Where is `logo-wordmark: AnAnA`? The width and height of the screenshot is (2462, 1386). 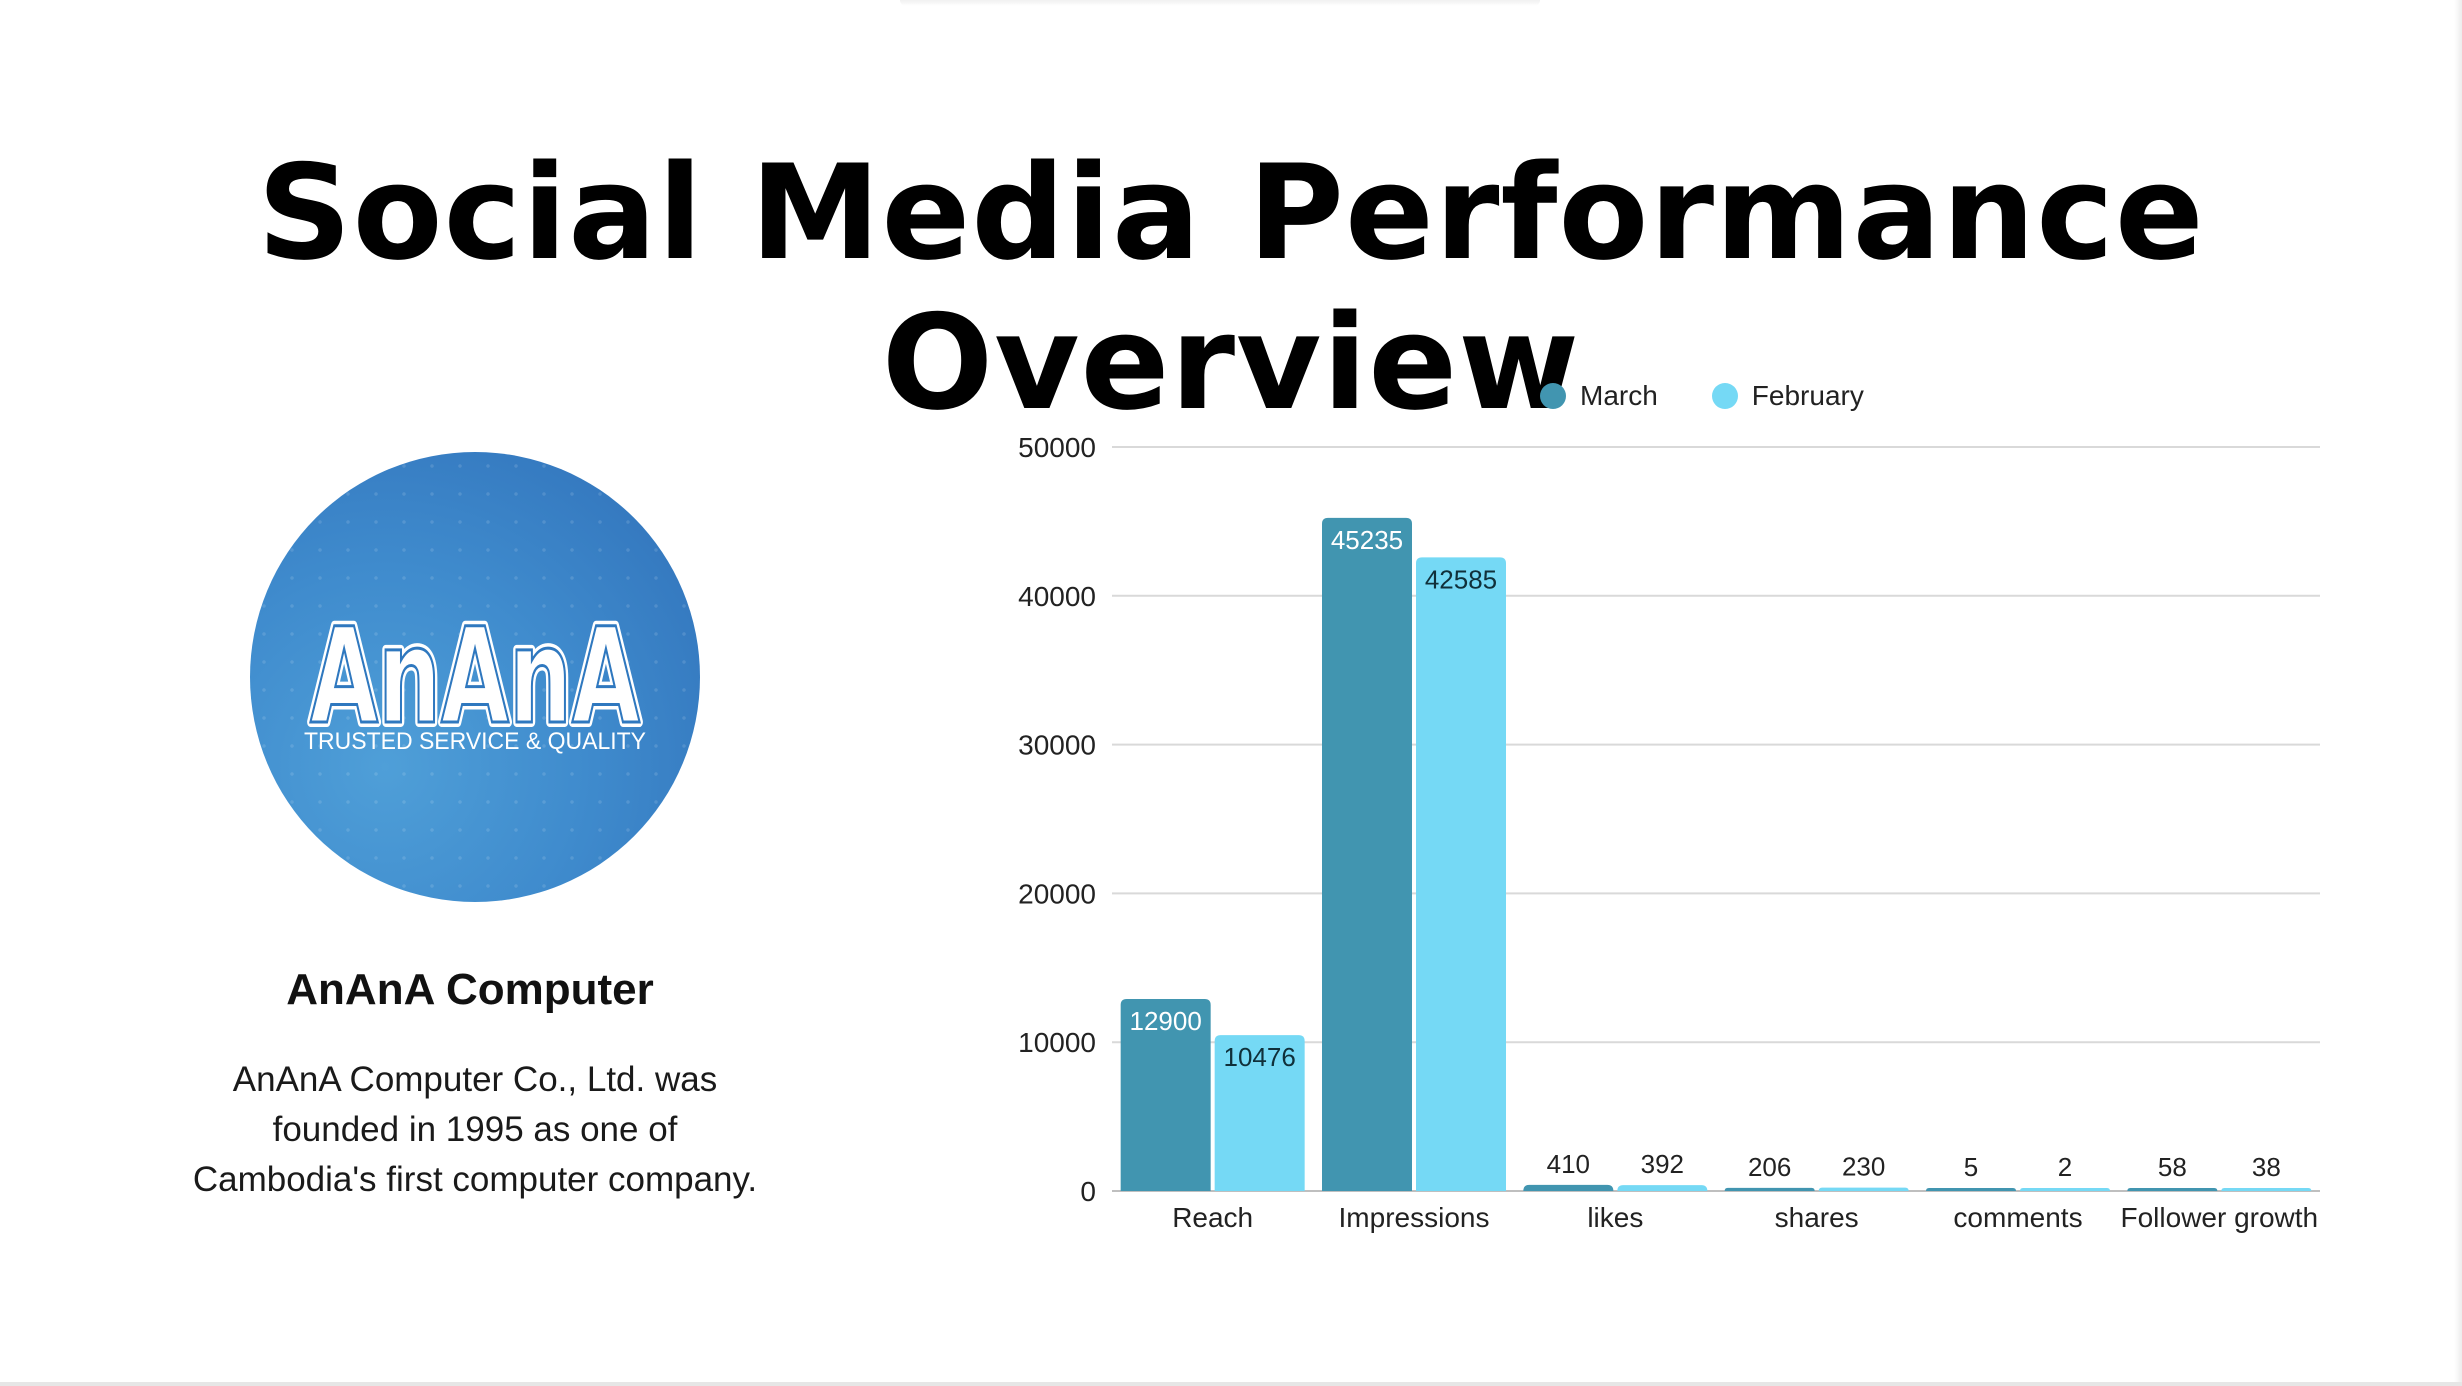 logo-wordmark: AnAnA is located at coordinates (475, 677).